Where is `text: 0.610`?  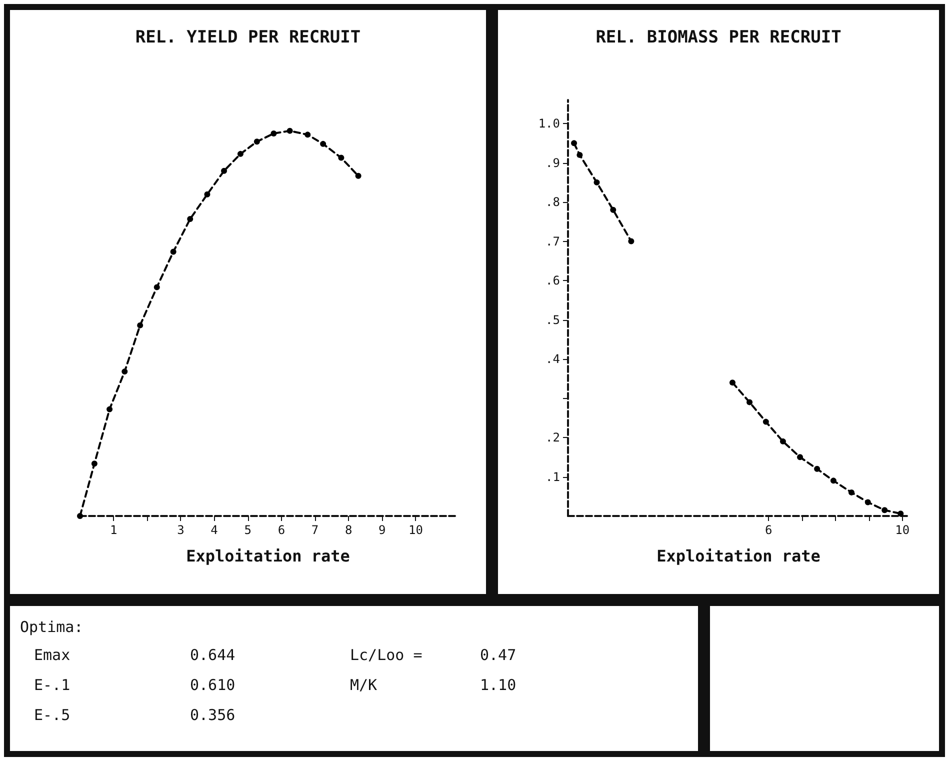
text: 0.610 is located at coordinates (213, 685).